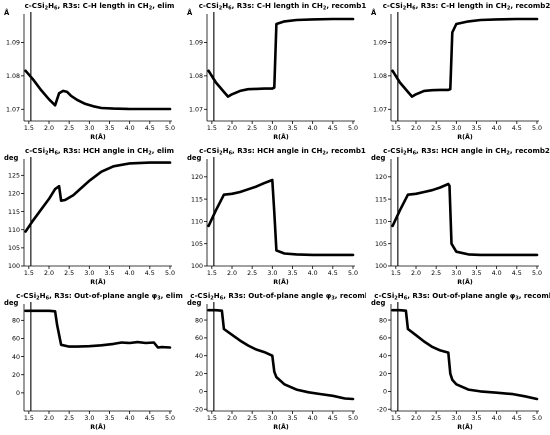  I want to click on chart-title: c-CSi2H6, R3s: C-H length in CH2, elim, so click(100, 6).